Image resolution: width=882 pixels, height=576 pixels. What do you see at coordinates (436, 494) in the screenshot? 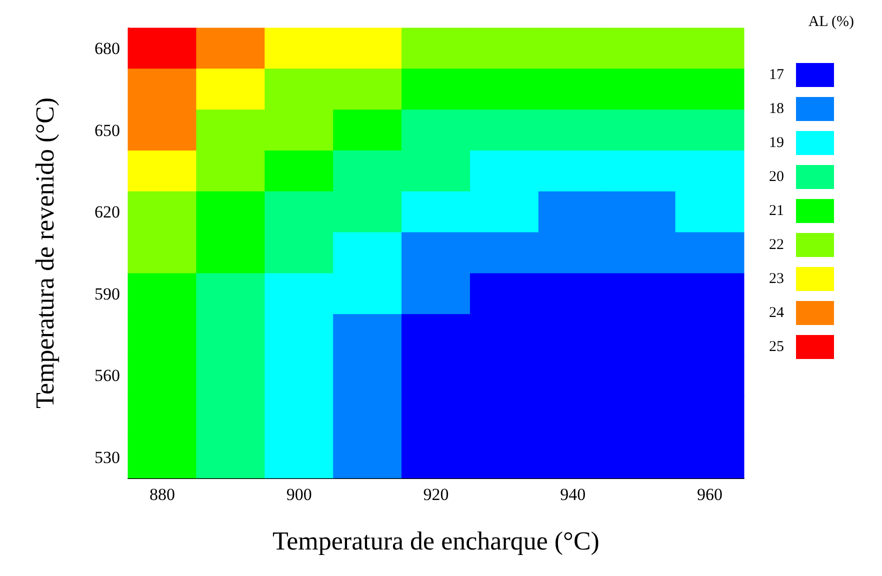
I see `x-tick-label: 920` at bounding box center [436, 494].